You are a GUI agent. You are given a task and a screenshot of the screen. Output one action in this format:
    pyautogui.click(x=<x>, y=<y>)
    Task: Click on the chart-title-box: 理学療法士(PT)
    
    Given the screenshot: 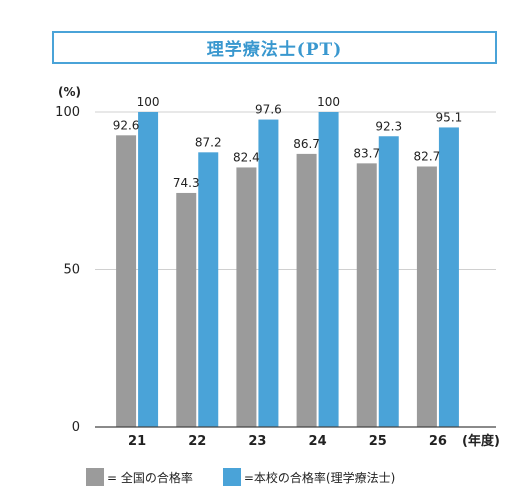 What is the action you would take?
    pyautogui.click(x=274, y=47)
    